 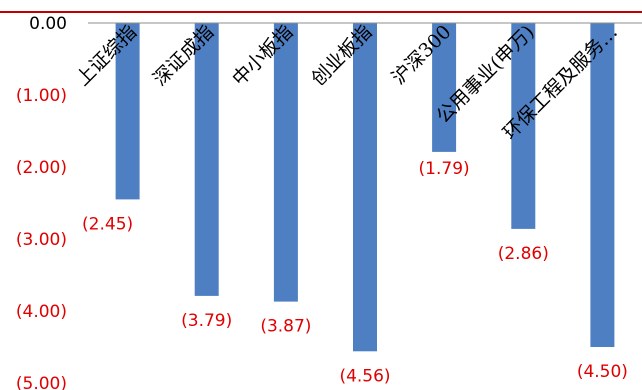 What do you see at coordinates (107, 224) in the screenshot?
I see `data-label-1: (2.45)` at bounding box center [107, 224].